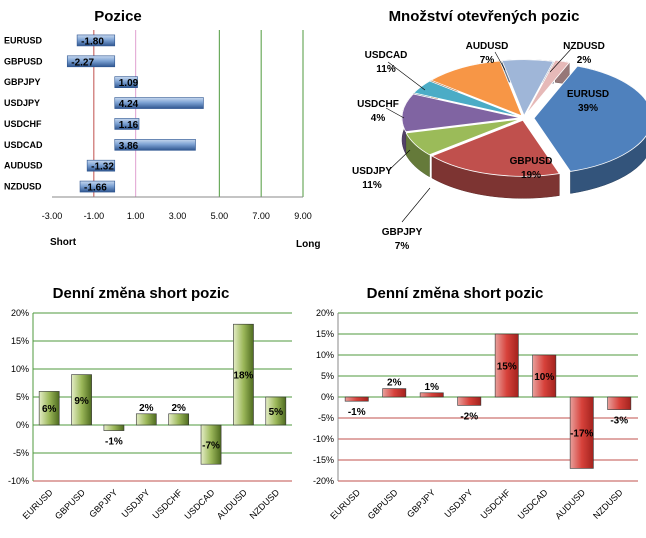 Image resolution: width=646 pixels, height=538 pixels. What do you see at coordinates (476, 88) in the screenshot?
I see `pie-slice-usdcad` at bounding box center [476, 88].